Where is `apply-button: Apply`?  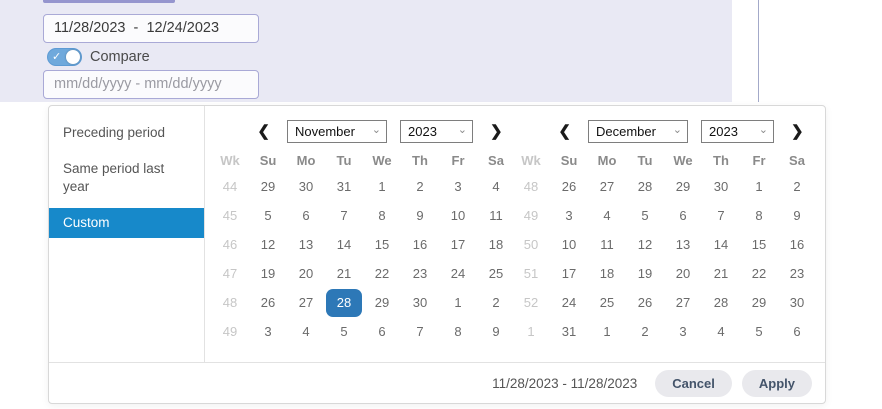 apply-button: Apply is located at coordinates (776, 383).